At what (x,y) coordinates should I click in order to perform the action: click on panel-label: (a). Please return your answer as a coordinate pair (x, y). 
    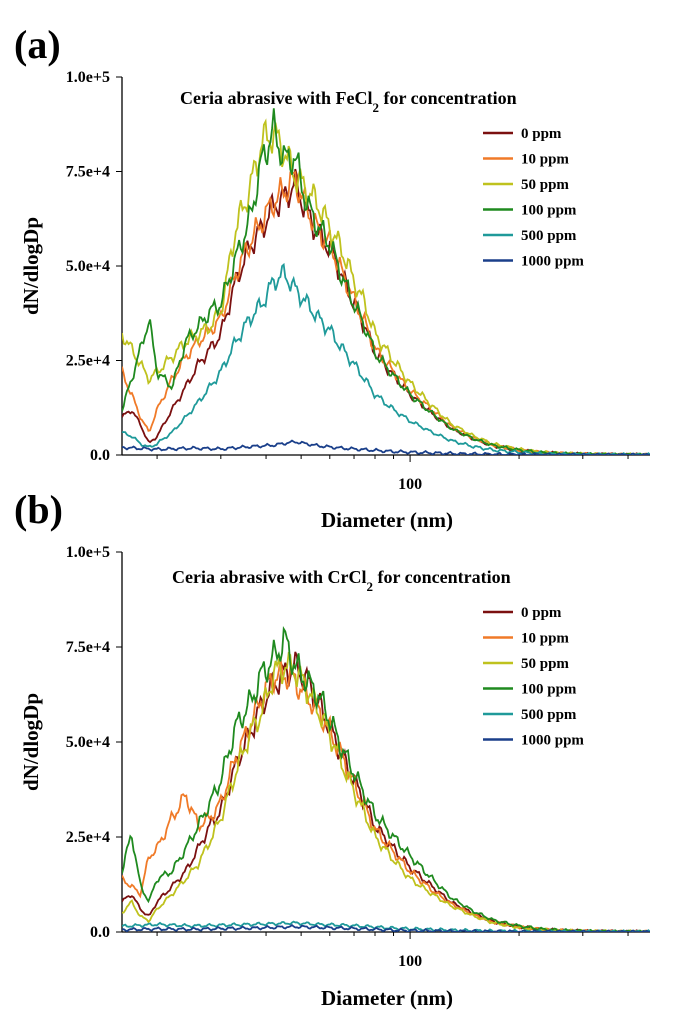
    Looking at the image, I should click on (37, 44).